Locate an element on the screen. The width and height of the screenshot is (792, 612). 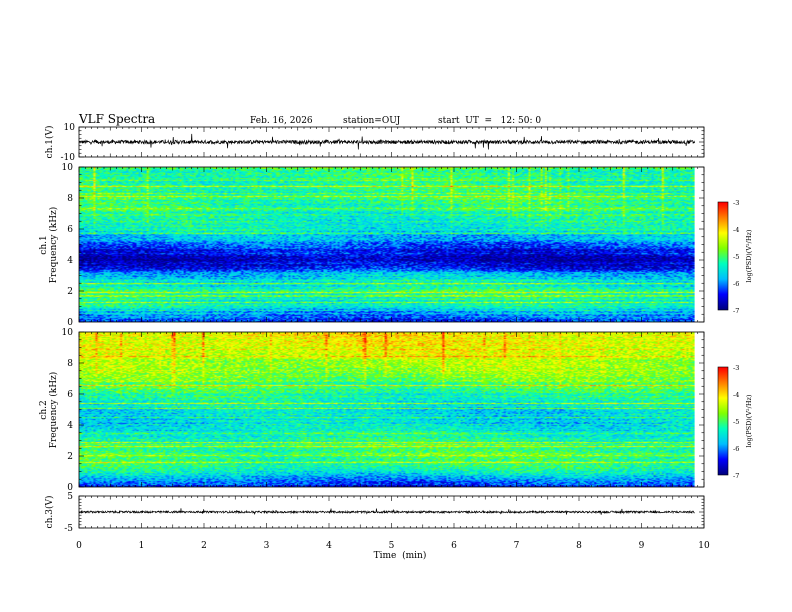
x-tick-label: 10 is located at coordinates (704, 546).